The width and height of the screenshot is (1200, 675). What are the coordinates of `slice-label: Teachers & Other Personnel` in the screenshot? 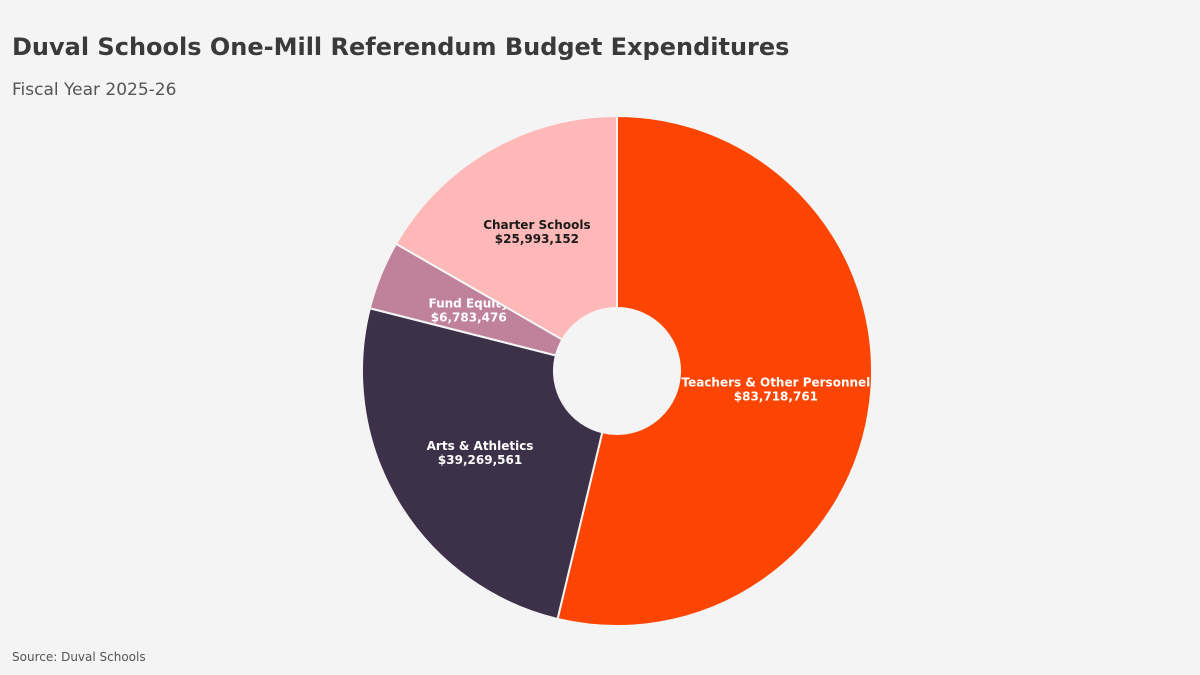 It's located at (775, 382).